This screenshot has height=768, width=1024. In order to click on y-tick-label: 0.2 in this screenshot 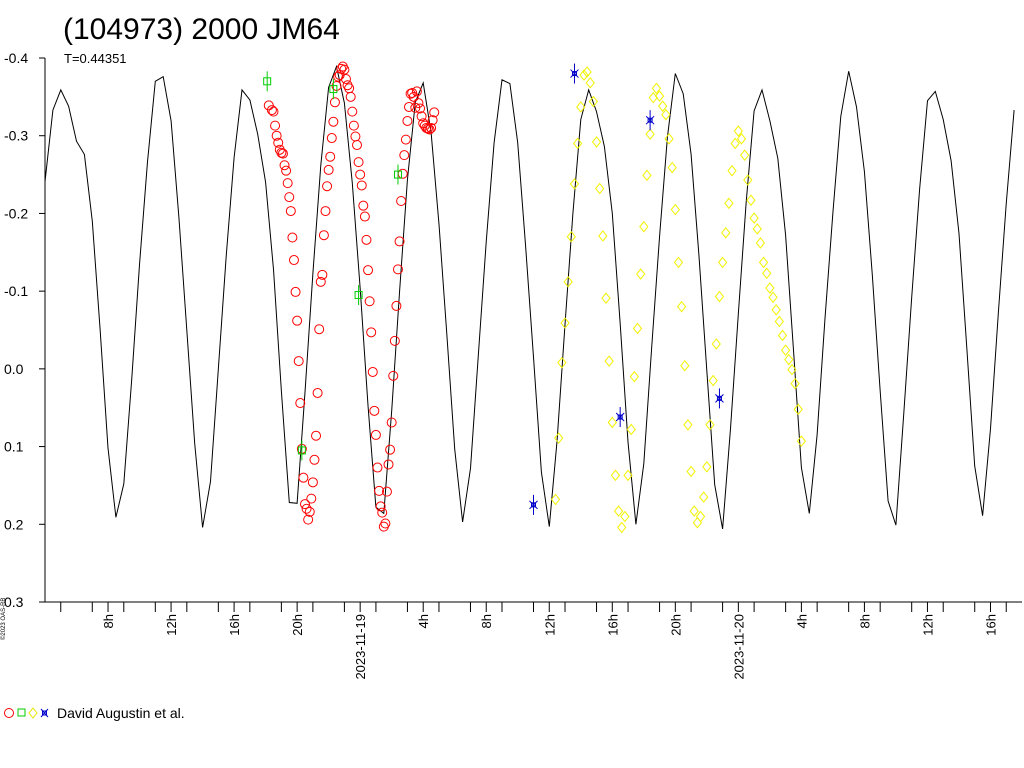, I will do `click(14, 524)`.